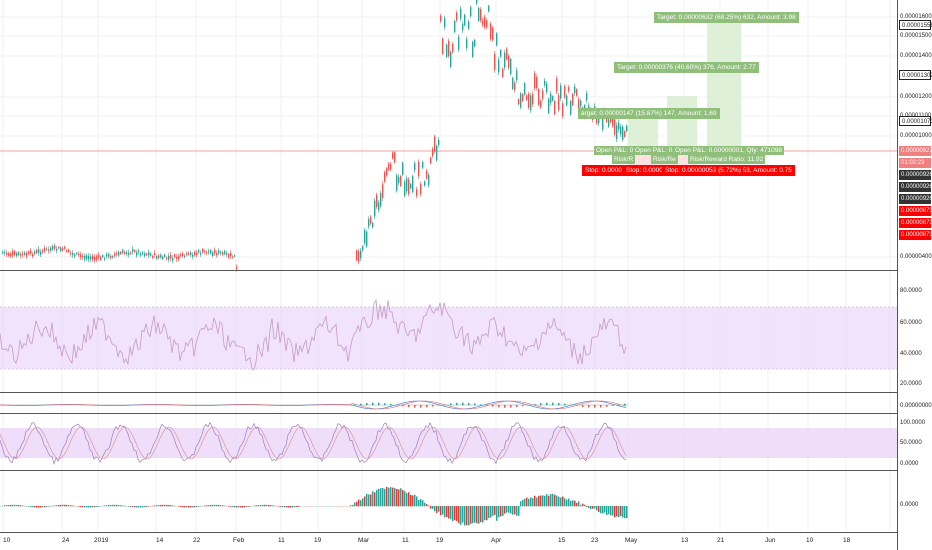  What do you see at coordinates (728, 150) in the screenshot?
I see `open-pl-label-3: Open P&L: 0.00000001, Qty: 471098` at bounding box center [728, 150].